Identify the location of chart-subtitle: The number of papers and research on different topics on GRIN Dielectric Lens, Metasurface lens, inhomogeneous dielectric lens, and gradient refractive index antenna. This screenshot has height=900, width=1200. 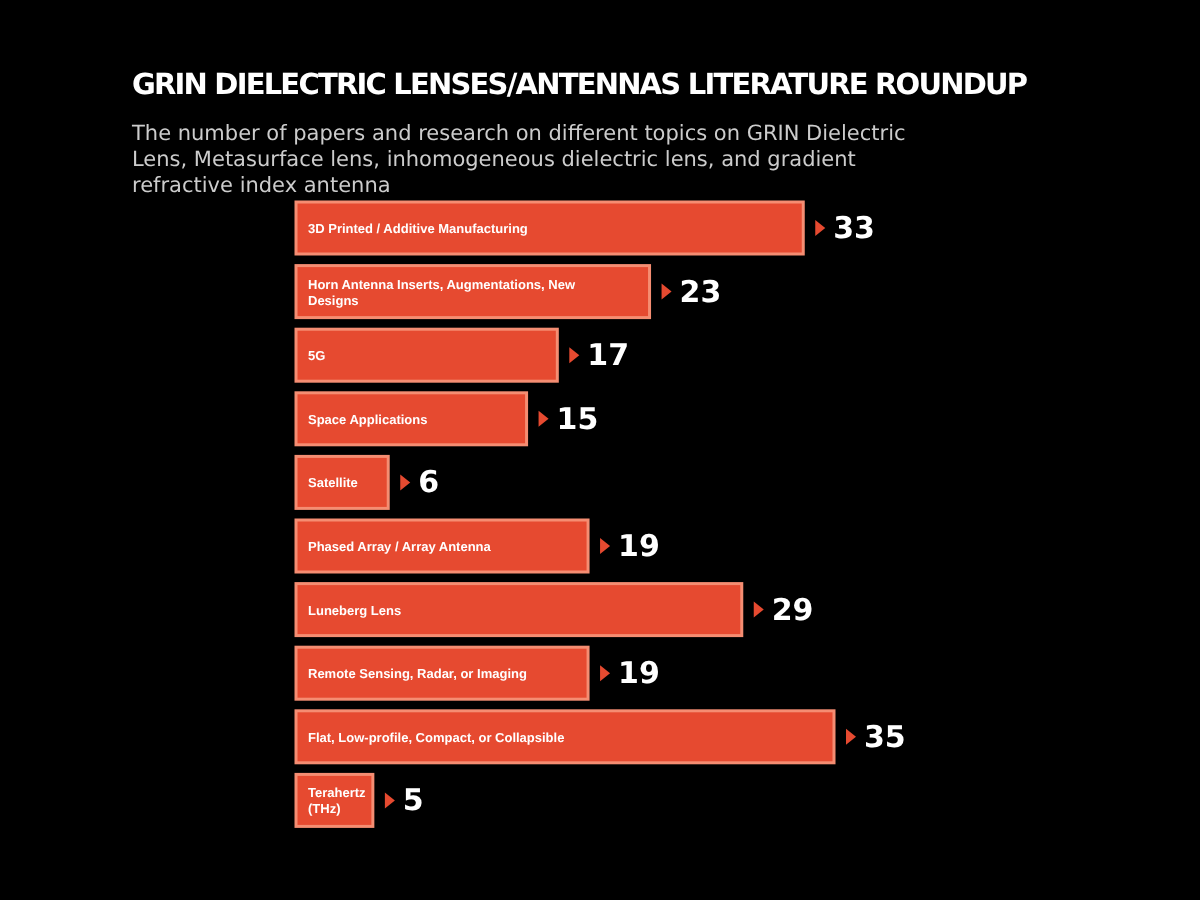
(518, 160).